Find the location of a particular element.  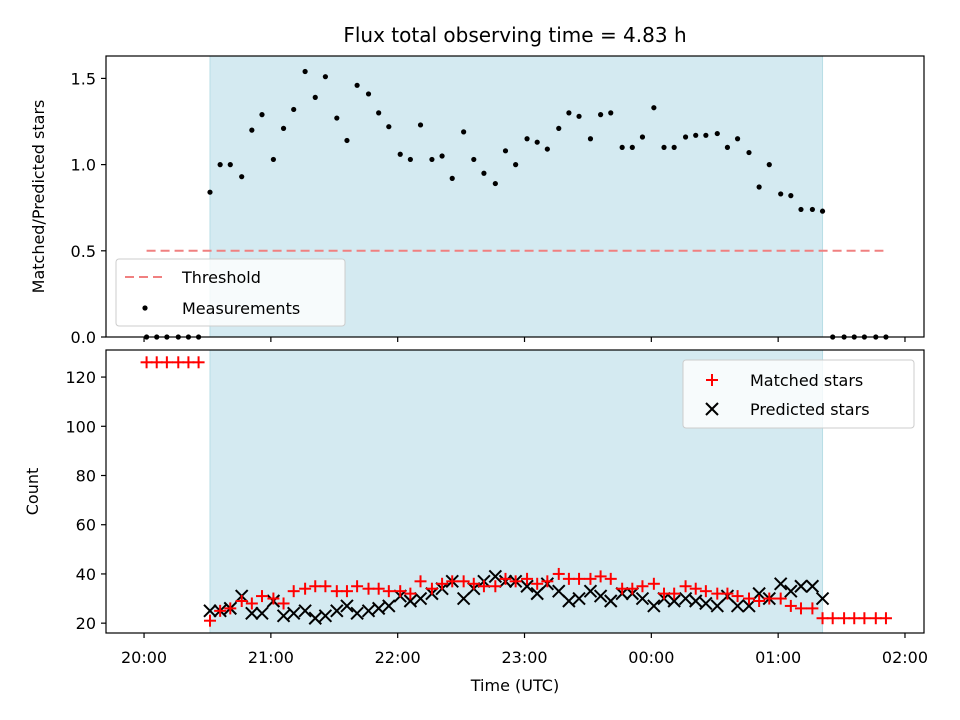

bottom-x-ticks: 20:00 21:00 22:00 23:00 00:00 01:00 02:00 is located at coordinates (524, 650).